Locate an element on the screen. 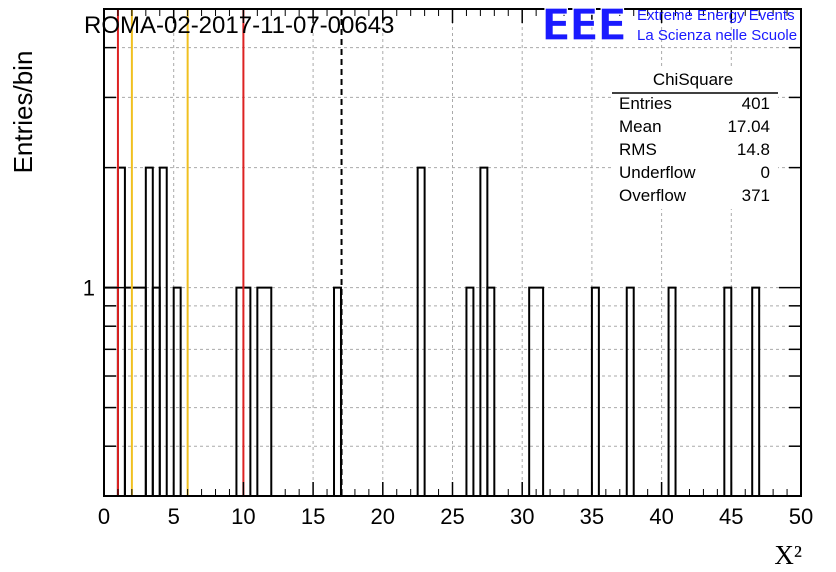 Image resolution: width=836 pixels, height=572 pixels. stats-label: Mean is located at coordinates (640, 126).